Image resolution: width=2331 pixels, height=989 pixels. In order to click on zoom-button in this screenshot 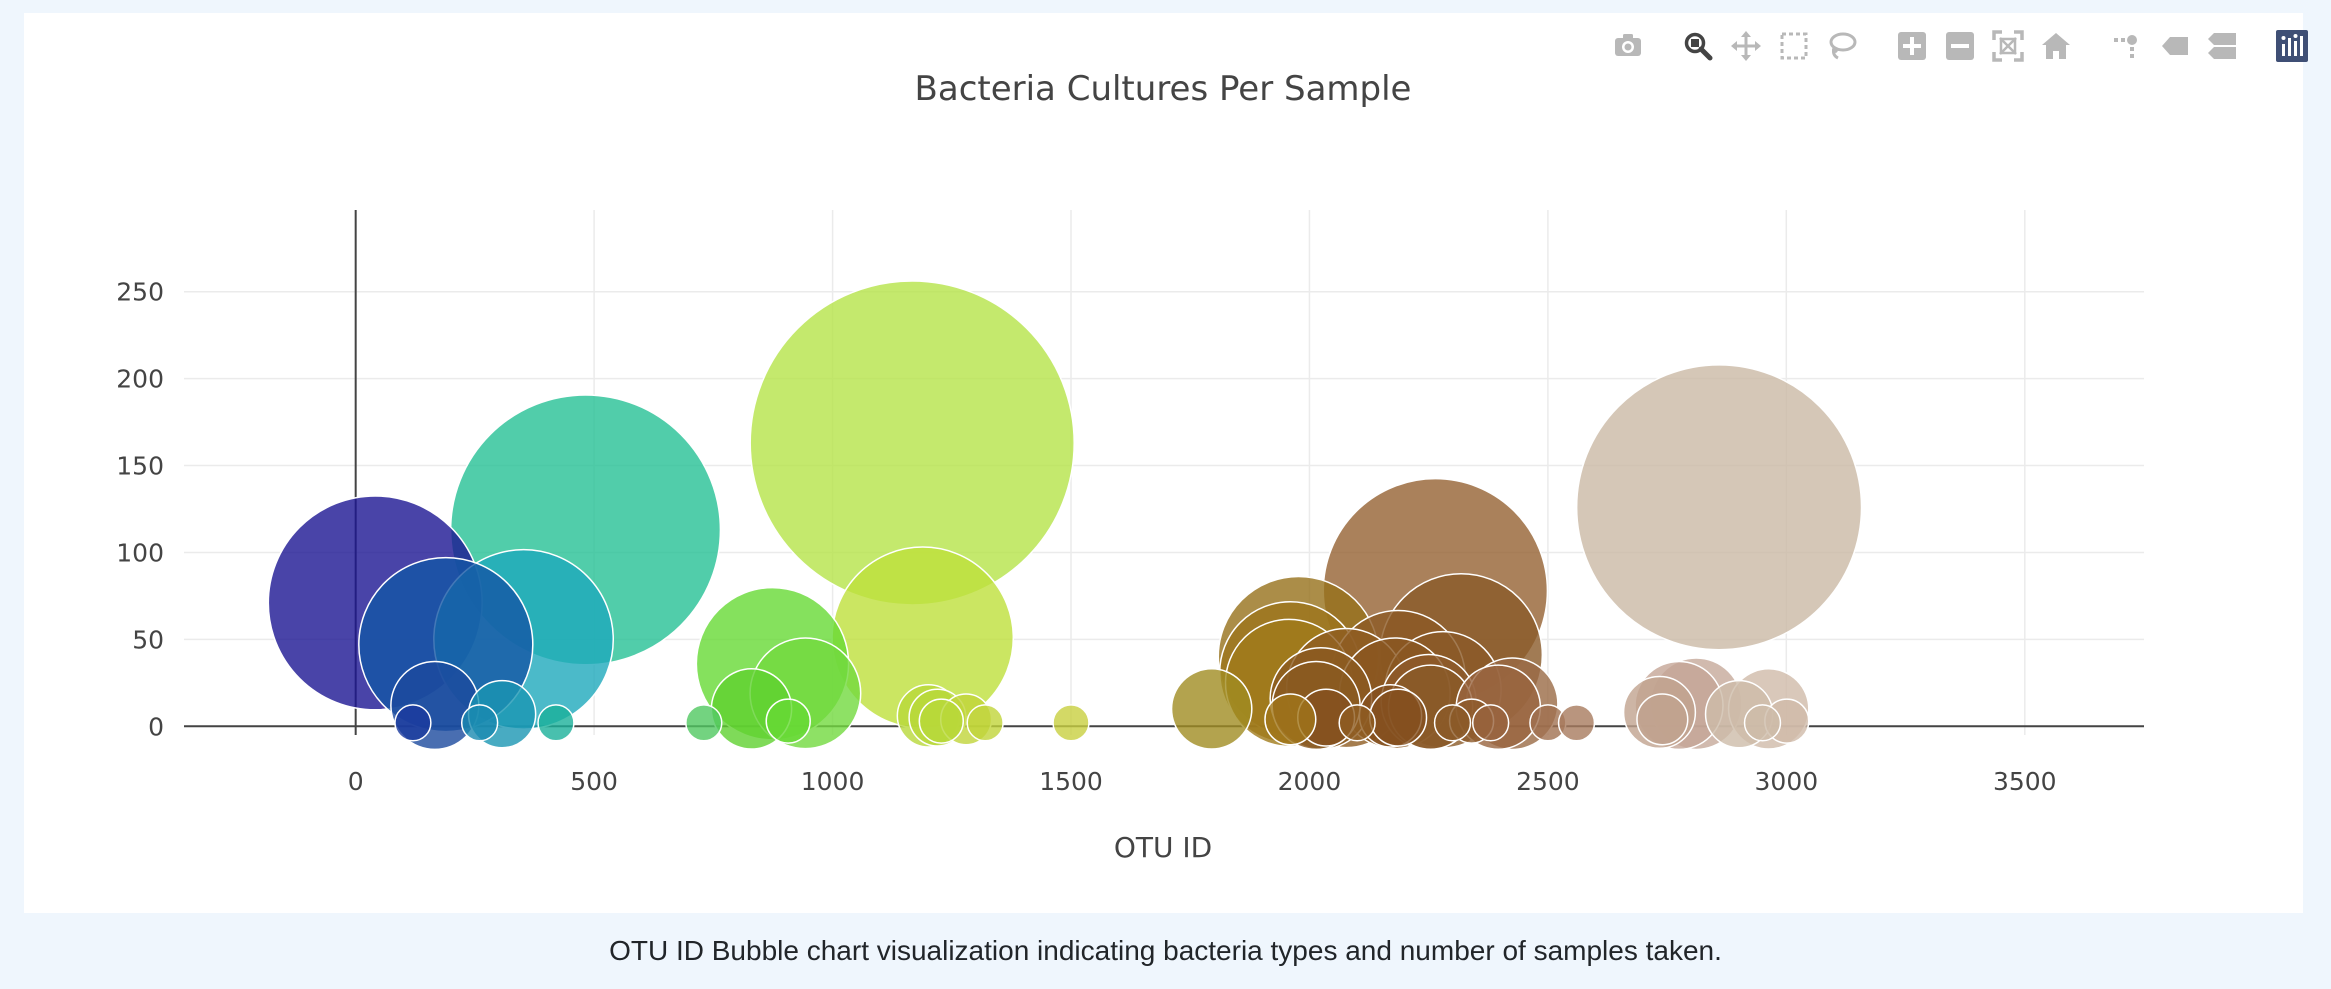, I will do `click(1698, 46)`.